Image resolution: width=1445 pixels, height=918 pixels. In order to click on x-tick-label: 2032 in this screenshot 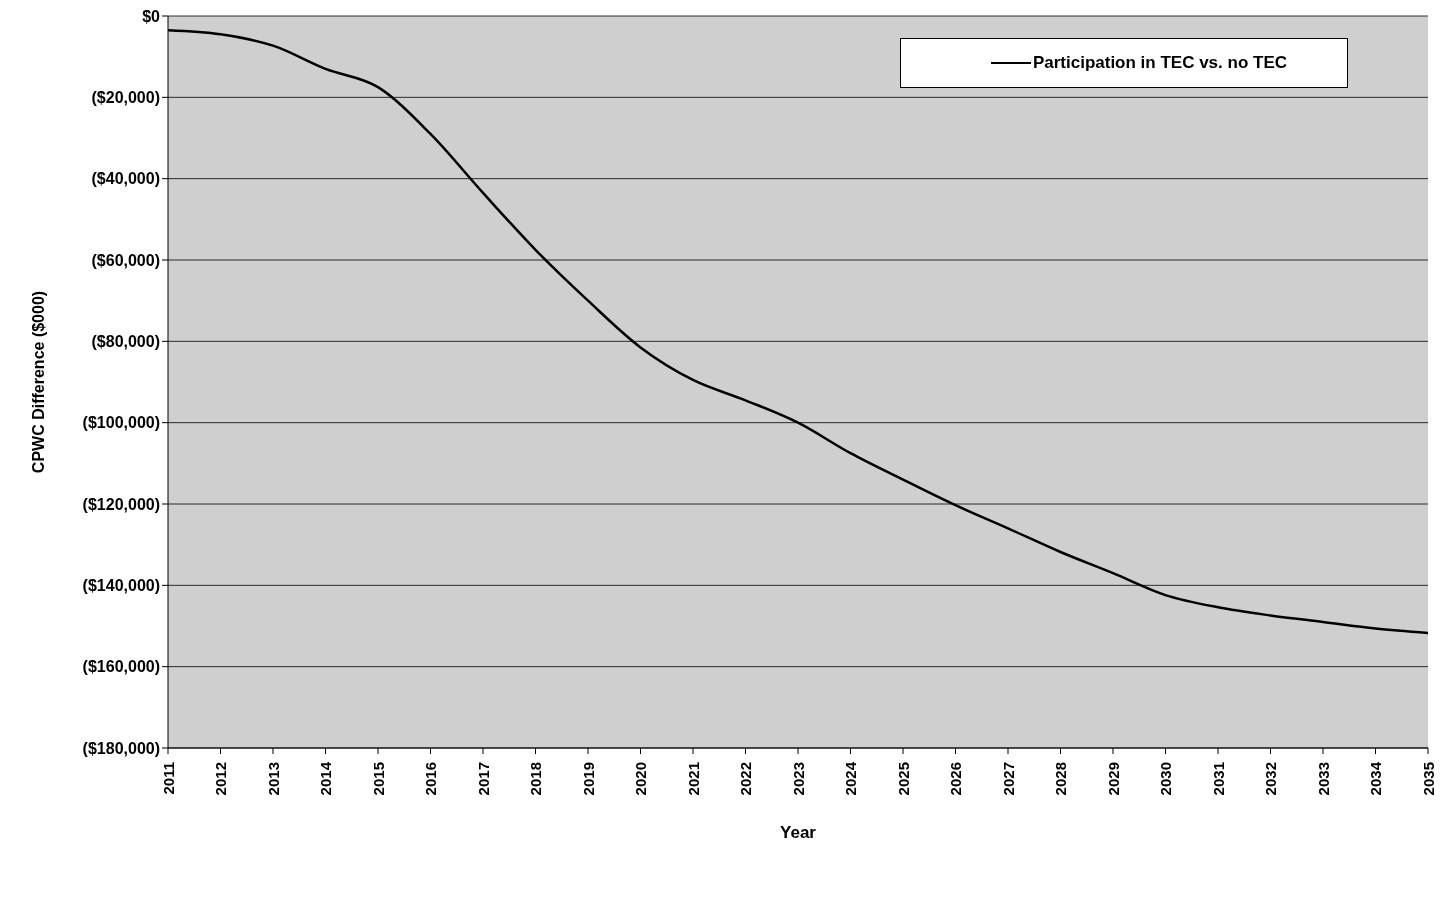, I will do `click(1270, 779)`.